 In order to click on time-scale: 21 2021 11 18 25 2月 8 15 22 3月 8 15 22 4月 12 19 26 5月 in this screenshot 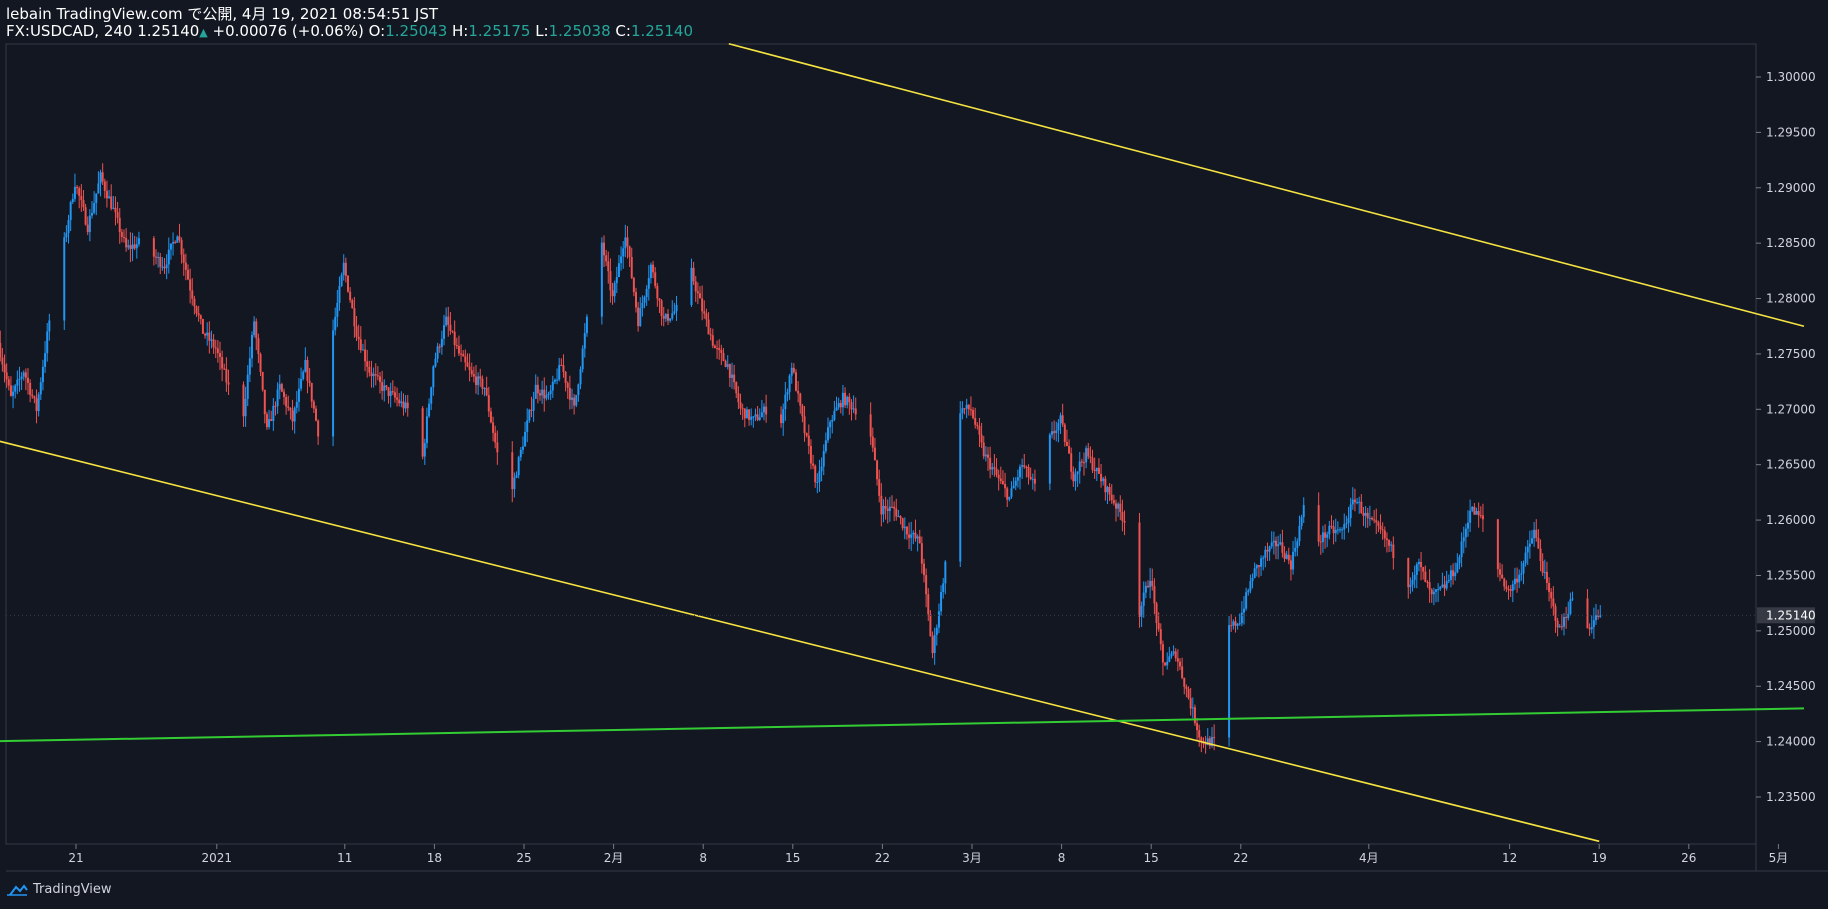, I will do `click(928, 854)`.